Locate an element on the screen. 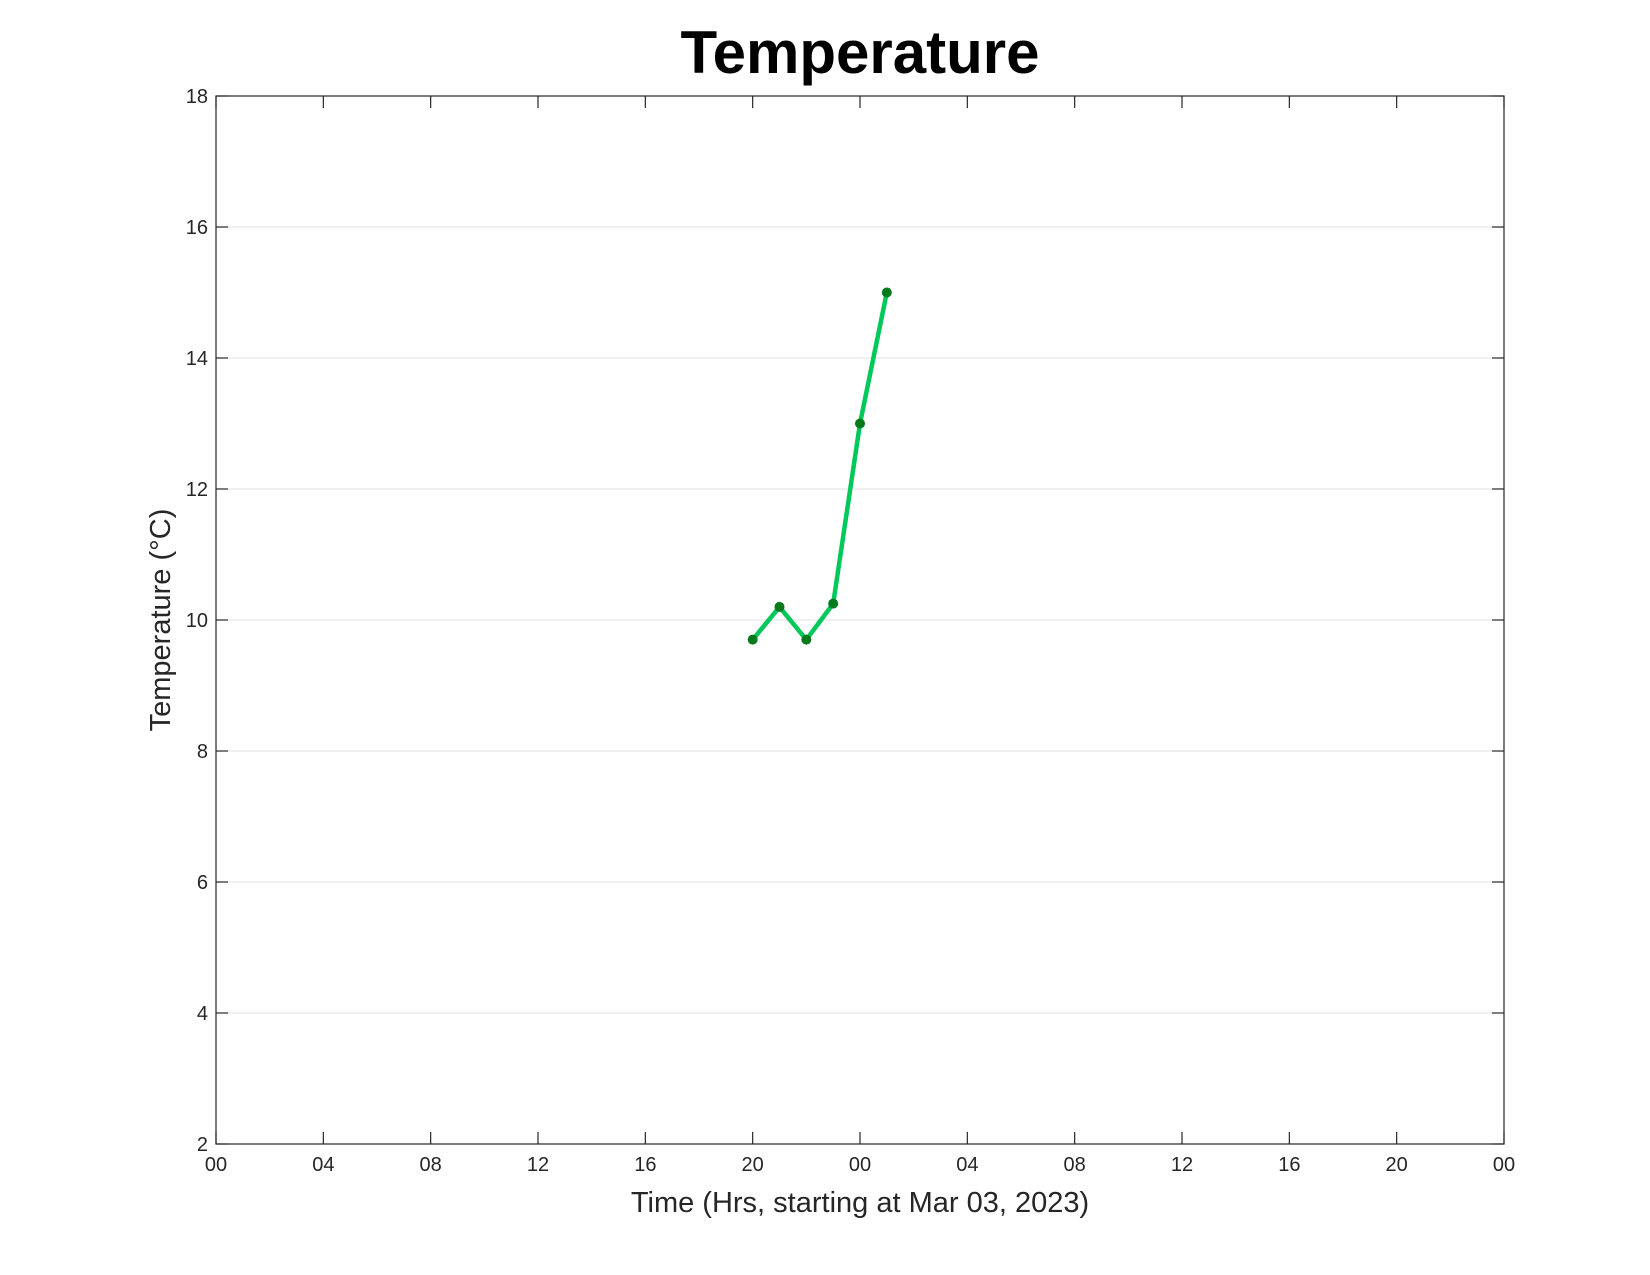 This screenshot has height=1275, width=1650. y-tick-label: 16 is located at coordinates (197, 228).